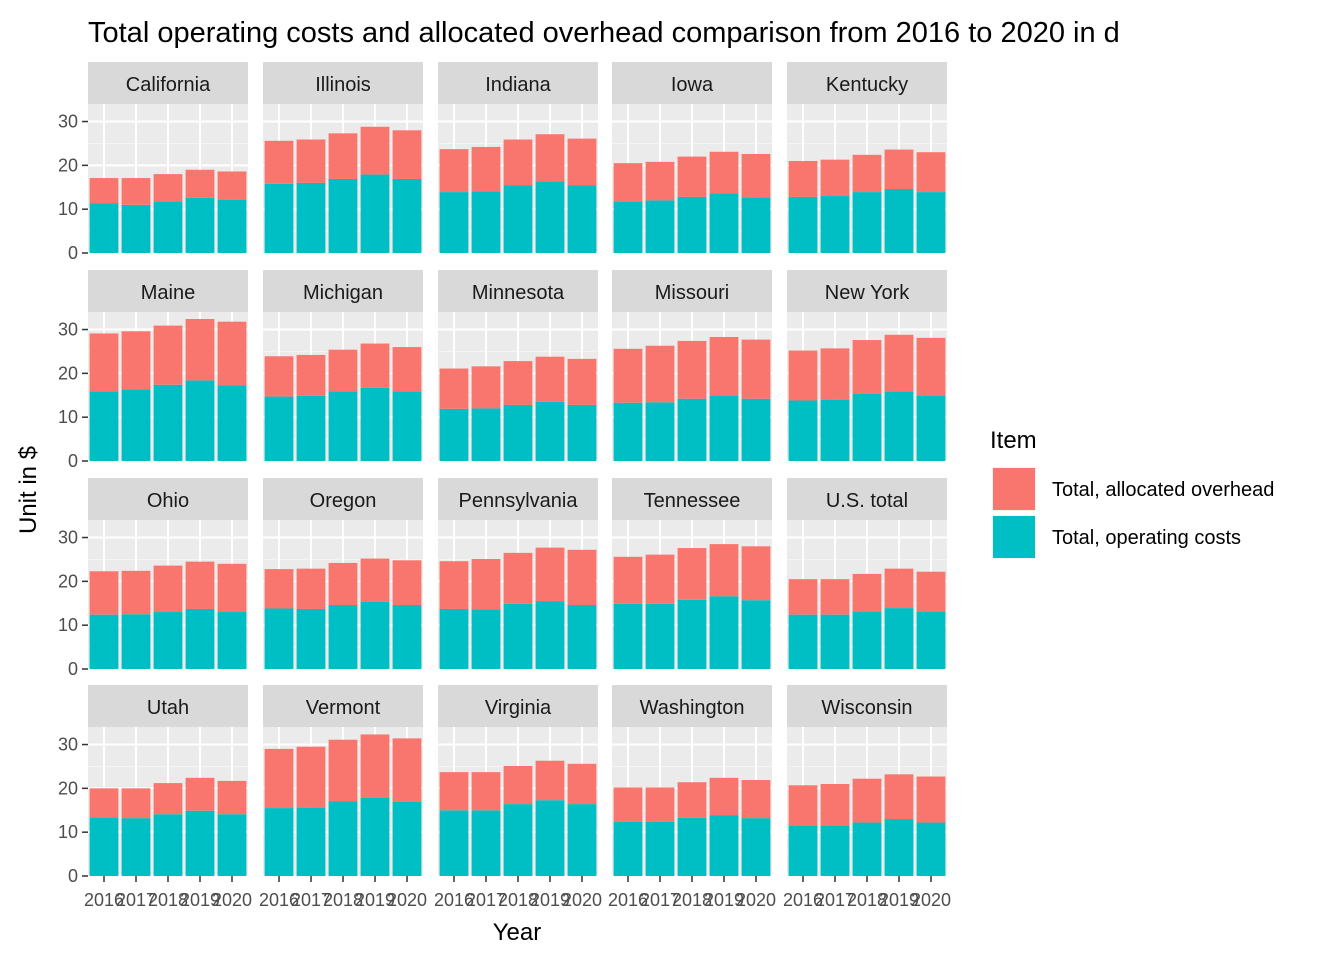  What do you see at coordinates (724, 366) in the screenshot?
I see `bar-overhead-missouri-2019` at bounding box center [724, 366].